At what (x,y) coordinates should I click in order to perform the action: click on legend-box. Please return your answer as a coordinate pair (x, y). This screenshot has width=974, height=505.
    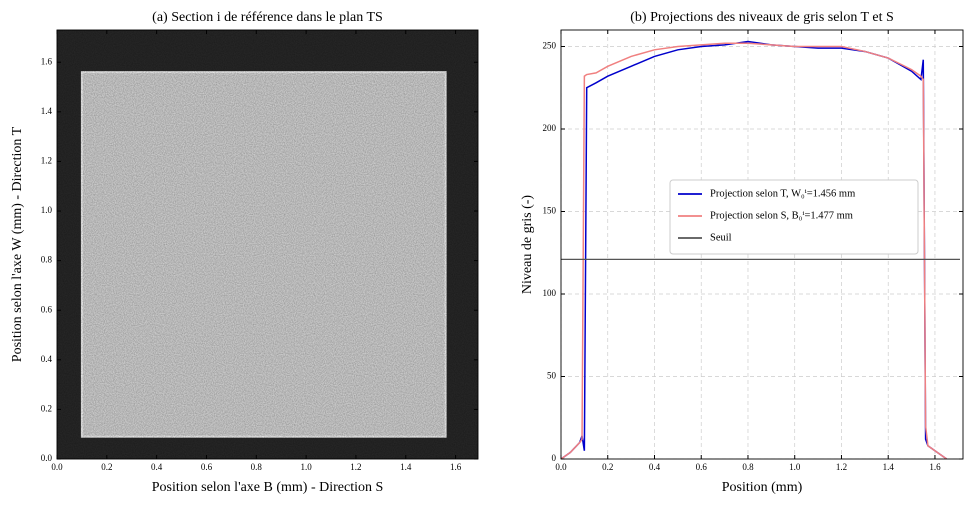
    Looking at the image, I should click on (794, 217).